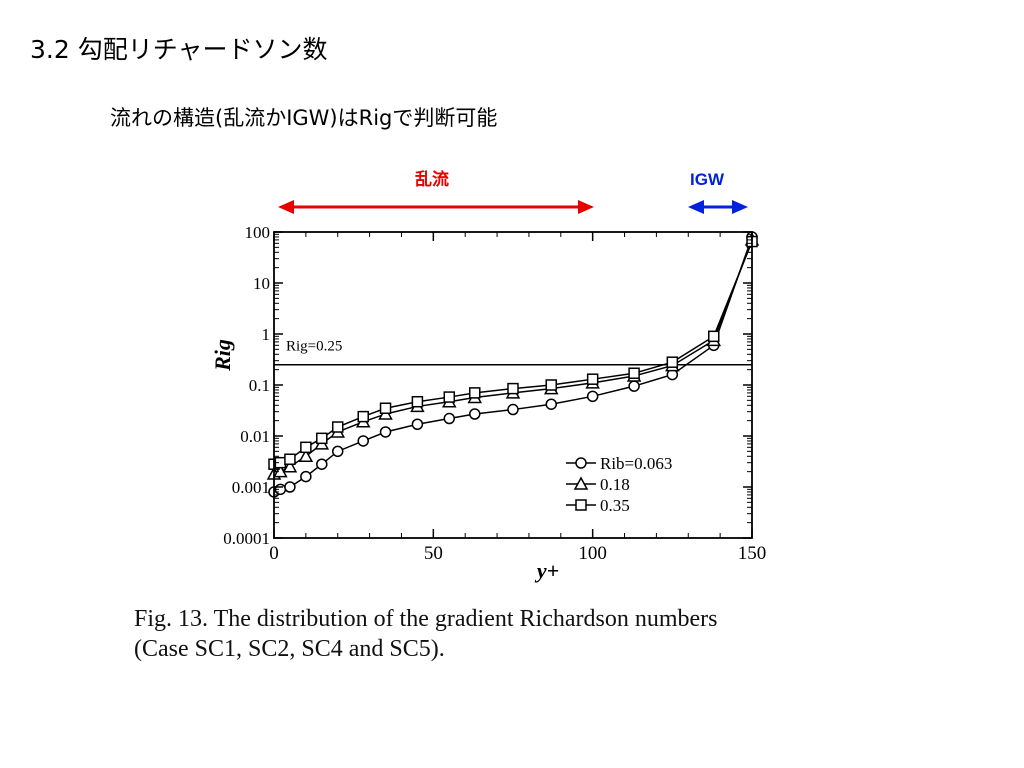 The image size is (1024, 768). Describe the element at coordinates (592, 553) in the screenshot. I see `x-tick-label: 100` at that location.